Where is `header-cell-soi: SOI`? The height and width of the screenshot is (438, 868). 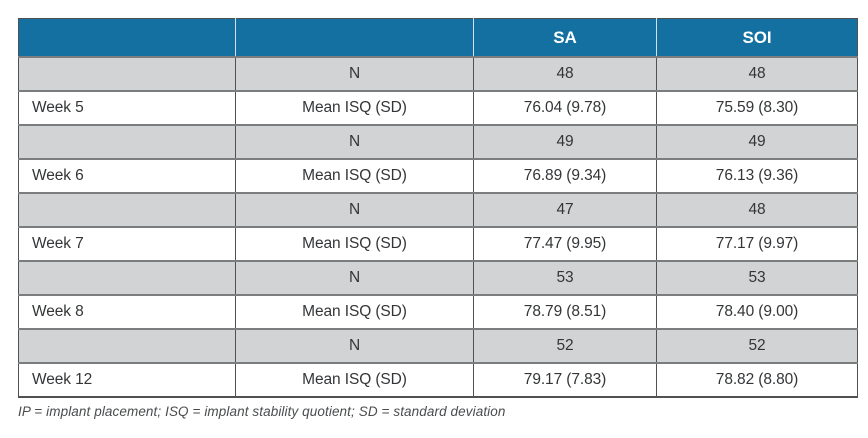 header-cell-soi: SOI is located at coordinates (757, 38).